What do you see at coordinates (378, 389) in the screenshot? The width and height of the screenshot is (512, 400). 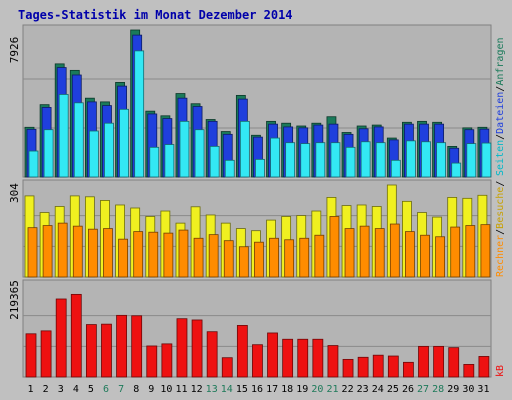 I see `x-label-24: 24` at bounding box center [378, 389].